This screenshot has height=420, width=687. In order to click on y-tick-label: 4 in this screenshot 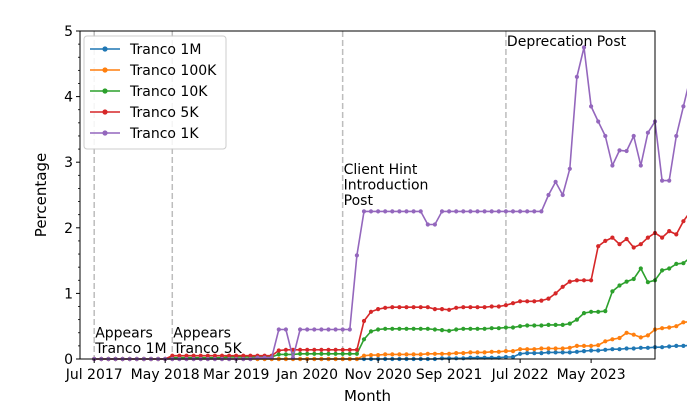, I will do `click(68, 98)`.